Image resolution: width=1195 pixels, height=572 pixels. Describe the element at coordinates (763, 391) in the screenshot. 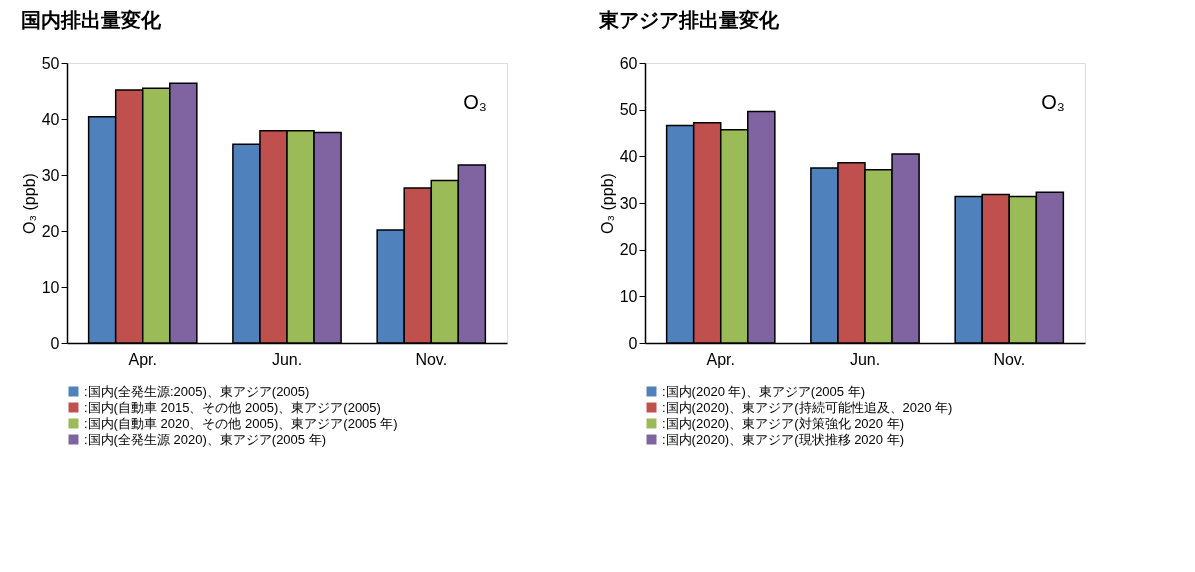

I see `legend-label: :国内(2020 年)、東アジア(2005 年)` at that location.